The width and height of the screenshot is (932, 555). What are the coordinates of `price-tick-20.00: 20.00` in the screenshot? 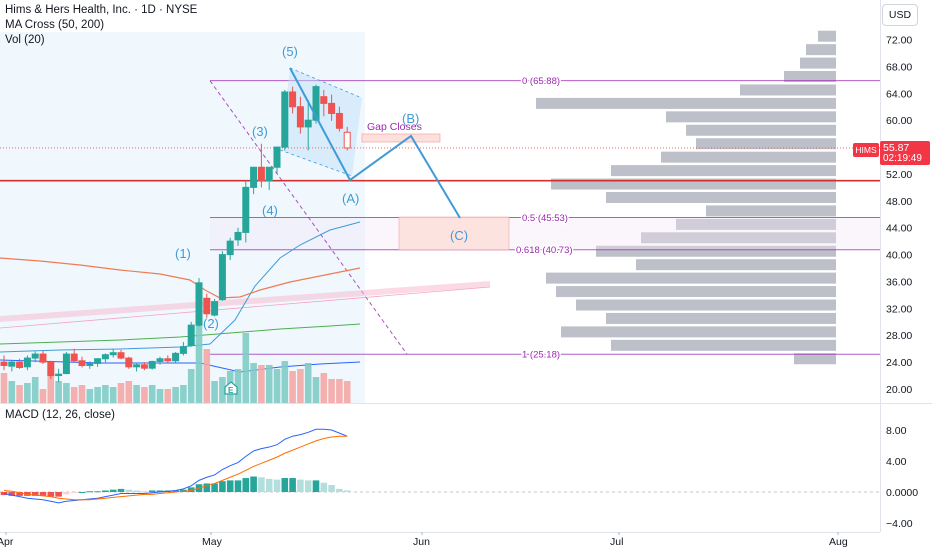 It's located at (899, 390).